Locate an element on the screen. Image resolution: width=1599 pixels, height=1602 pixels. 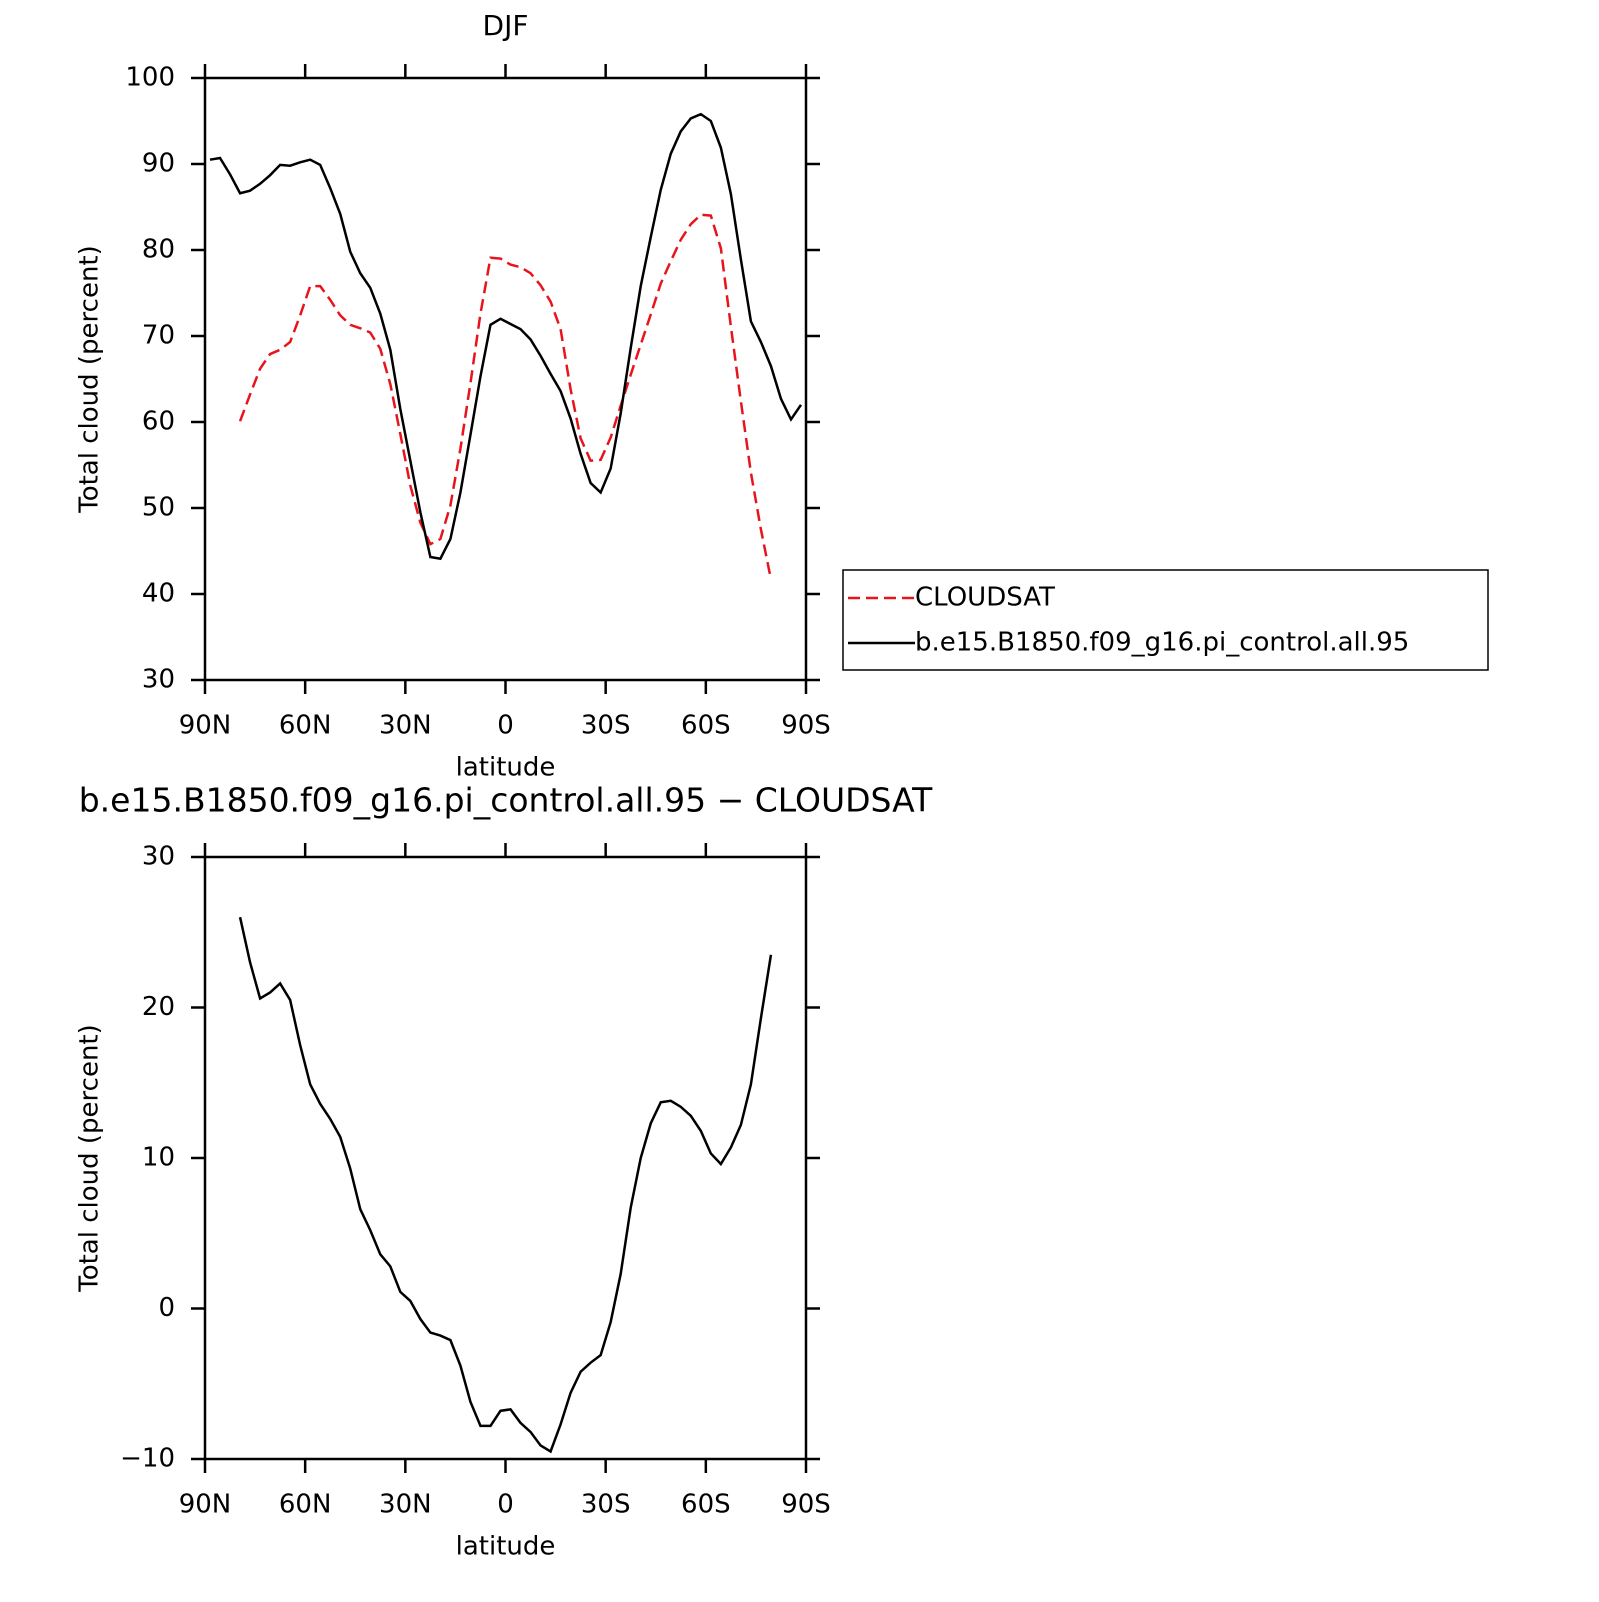
y-tick-label: 50 is located at coordinates (158, 508).